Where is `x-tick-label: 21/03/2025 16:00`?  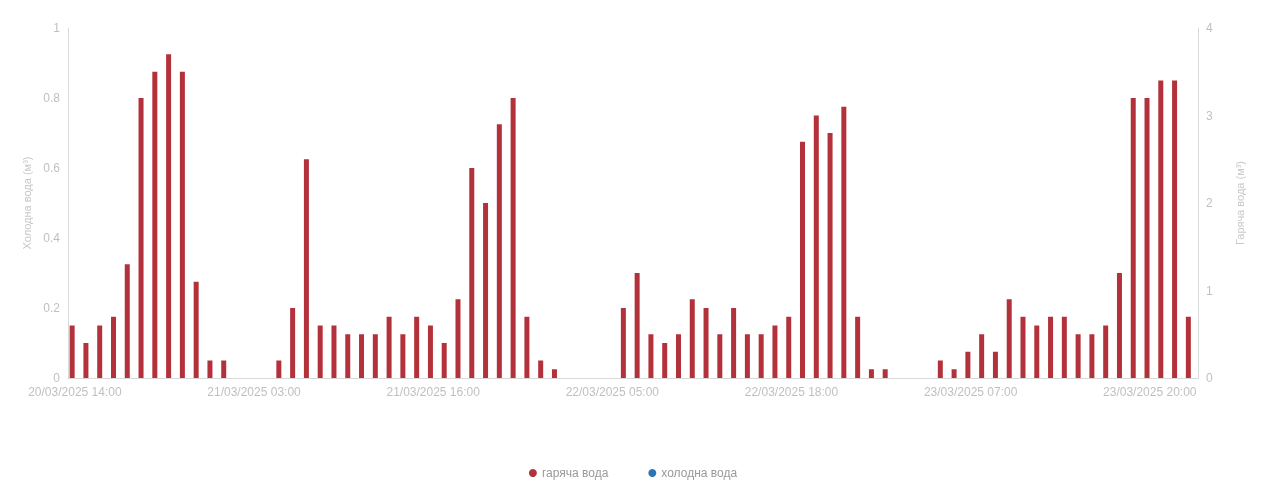 x-tick-label: 21/03/2025 16:00 is located at coordinates (433, 392).